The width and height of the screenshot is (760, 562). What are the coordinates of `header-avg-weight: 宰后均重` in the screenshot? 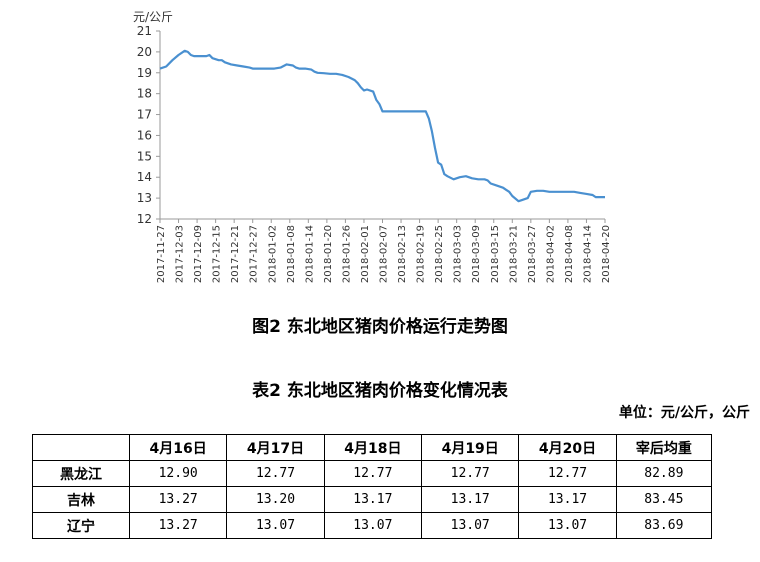 It's located at (664, 447).